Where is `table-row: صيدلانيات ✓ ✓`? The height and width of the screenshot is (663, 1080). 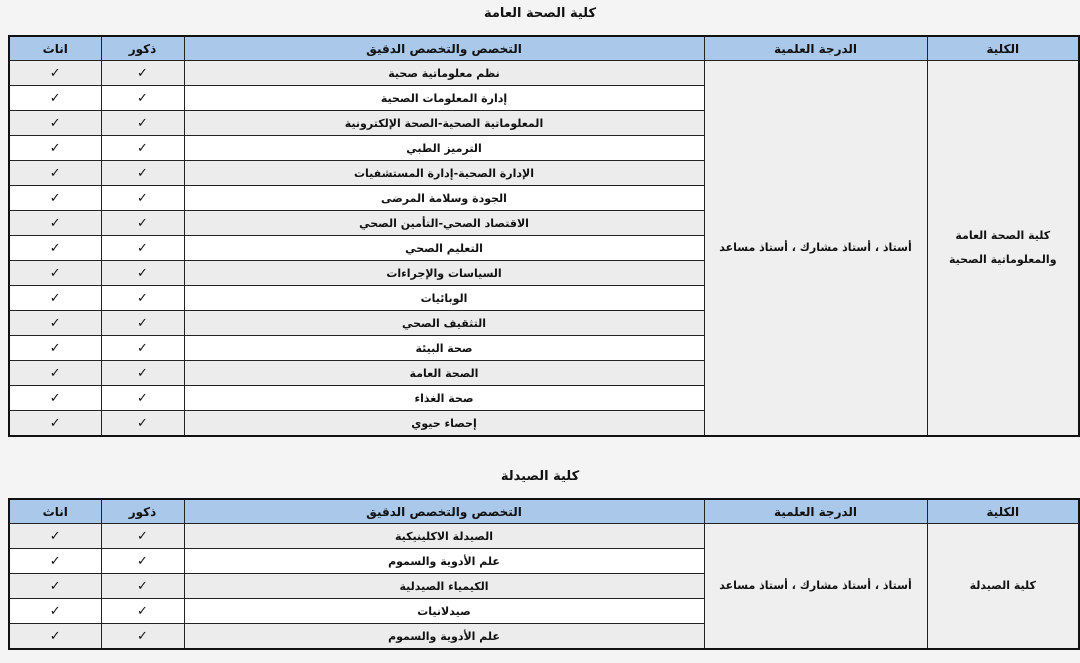 table-row: صيدلانيات ✓ ✓ is located at coordinates (543, 611).